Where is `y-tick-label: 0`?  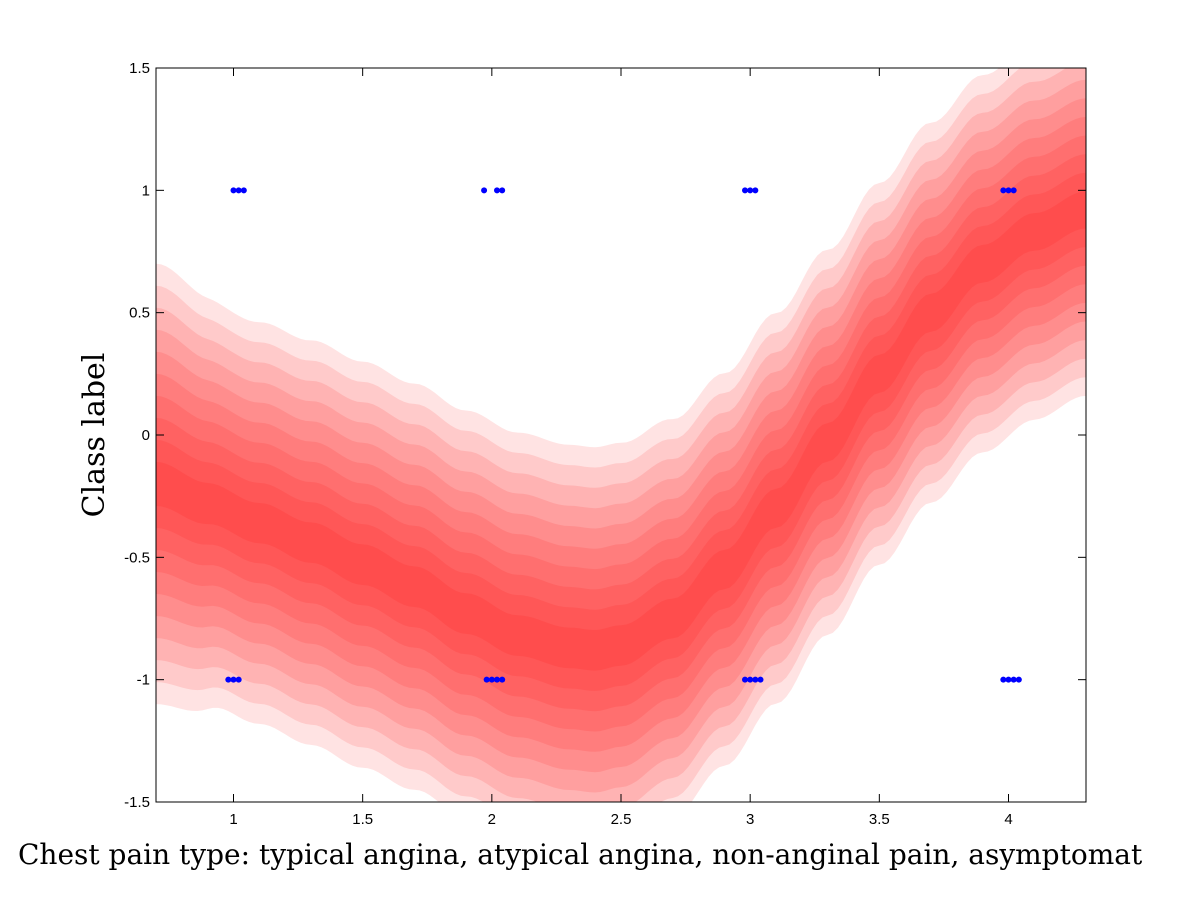 y-tick-label: 0 is located at coordinates (146, 435).